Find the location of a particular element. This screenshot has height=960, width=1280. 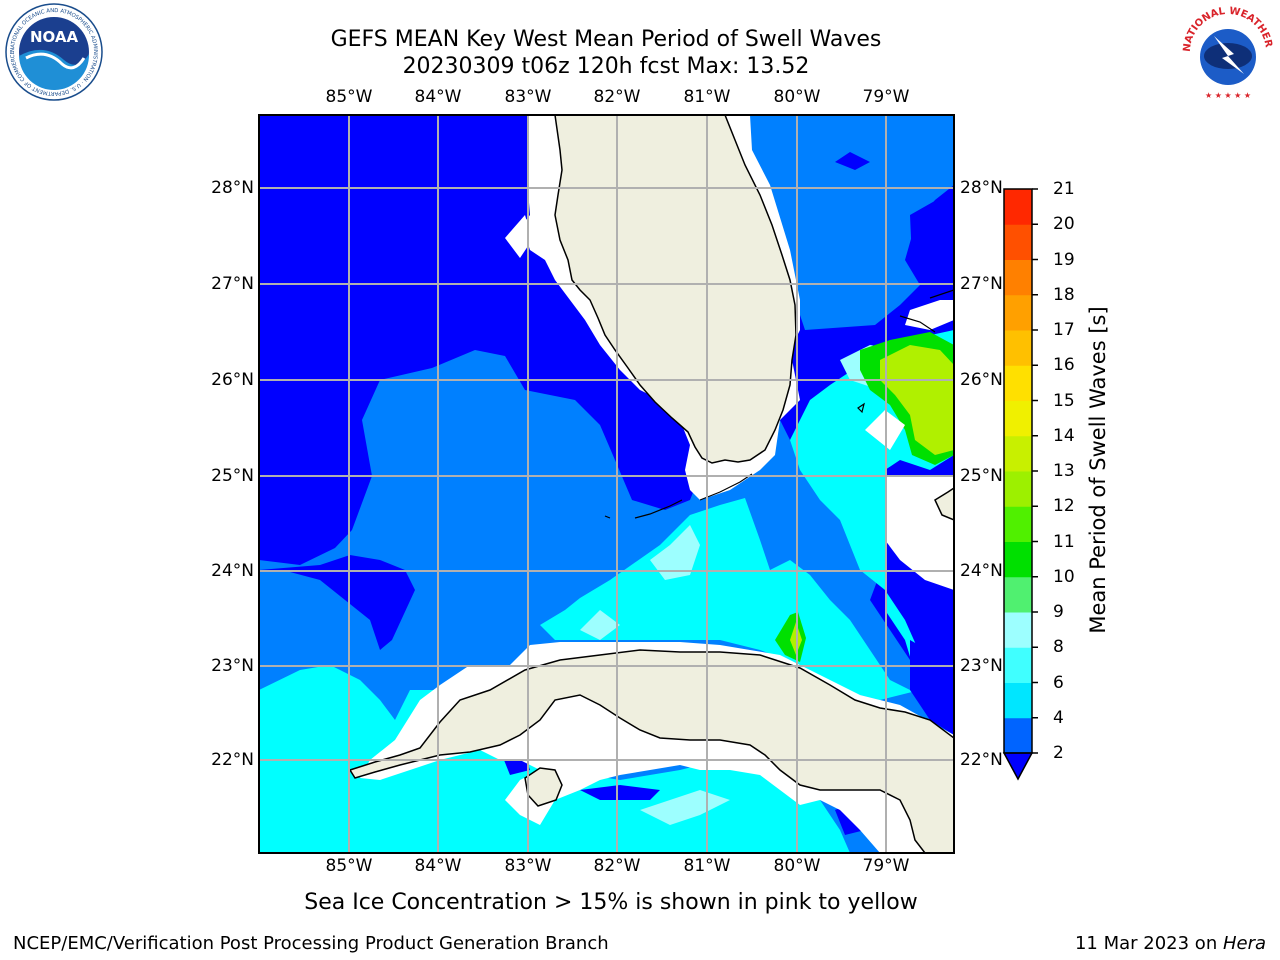

colorbar-tick-label: 19 is located at coordinates (1064, 259).